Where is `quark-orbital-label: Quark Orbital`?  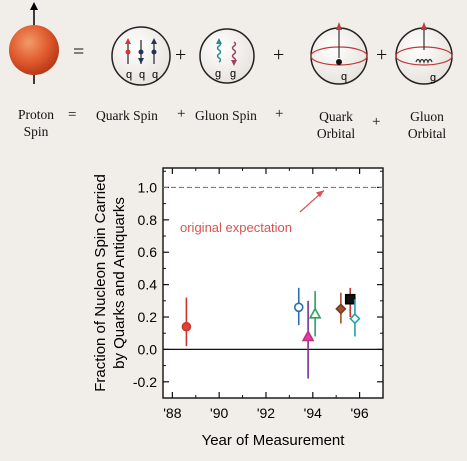
quark-orbital-label: Quark Orbital is located at coordinates (336, 125).